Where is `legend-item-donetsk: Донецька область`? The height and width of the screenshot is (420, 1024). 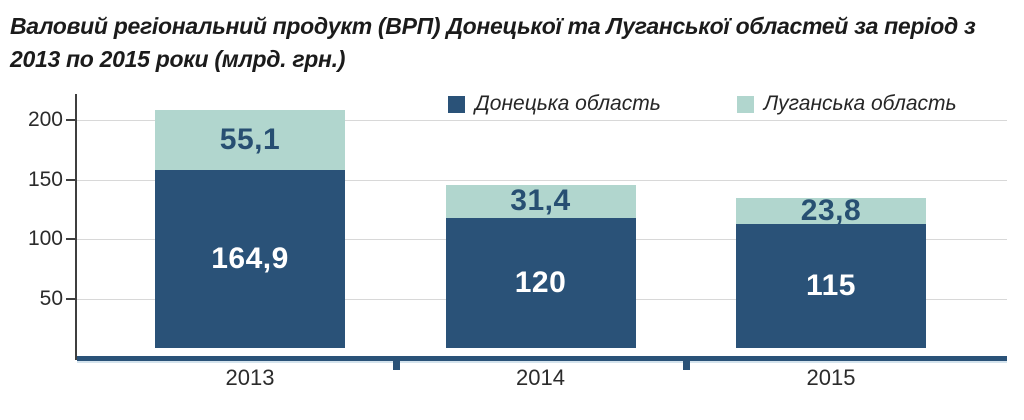
legend-item-donetsk: Донецька область is located at coordinates (554, 104).